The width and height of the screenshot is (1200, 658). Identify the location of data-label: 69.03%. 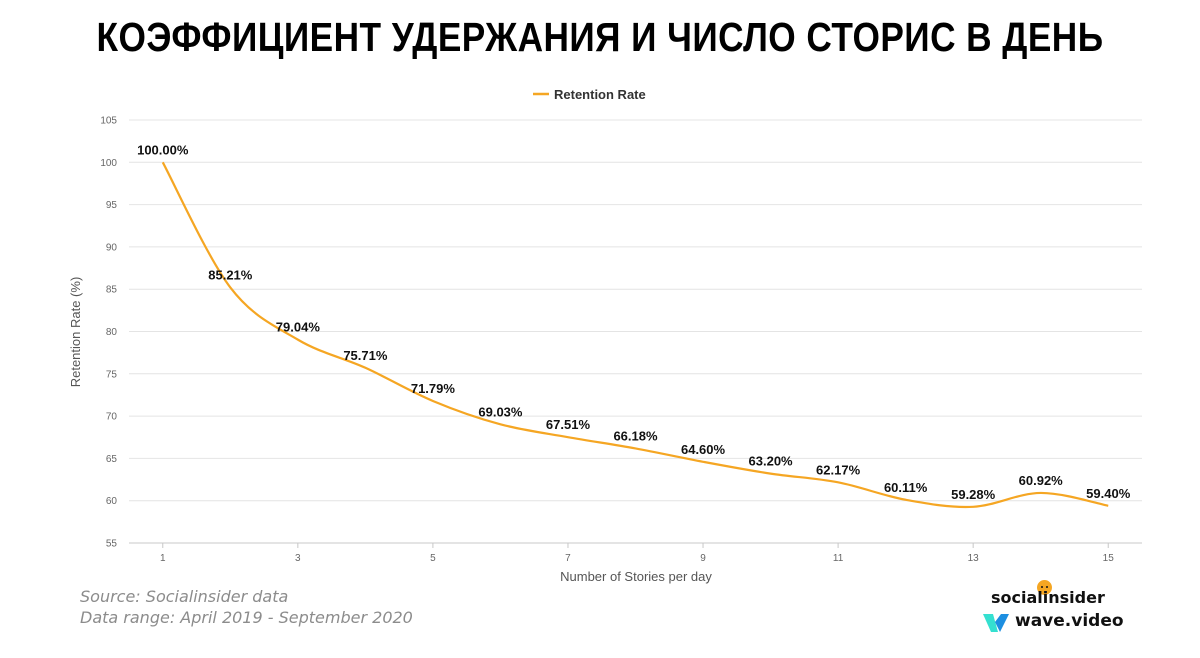
(500, 411).